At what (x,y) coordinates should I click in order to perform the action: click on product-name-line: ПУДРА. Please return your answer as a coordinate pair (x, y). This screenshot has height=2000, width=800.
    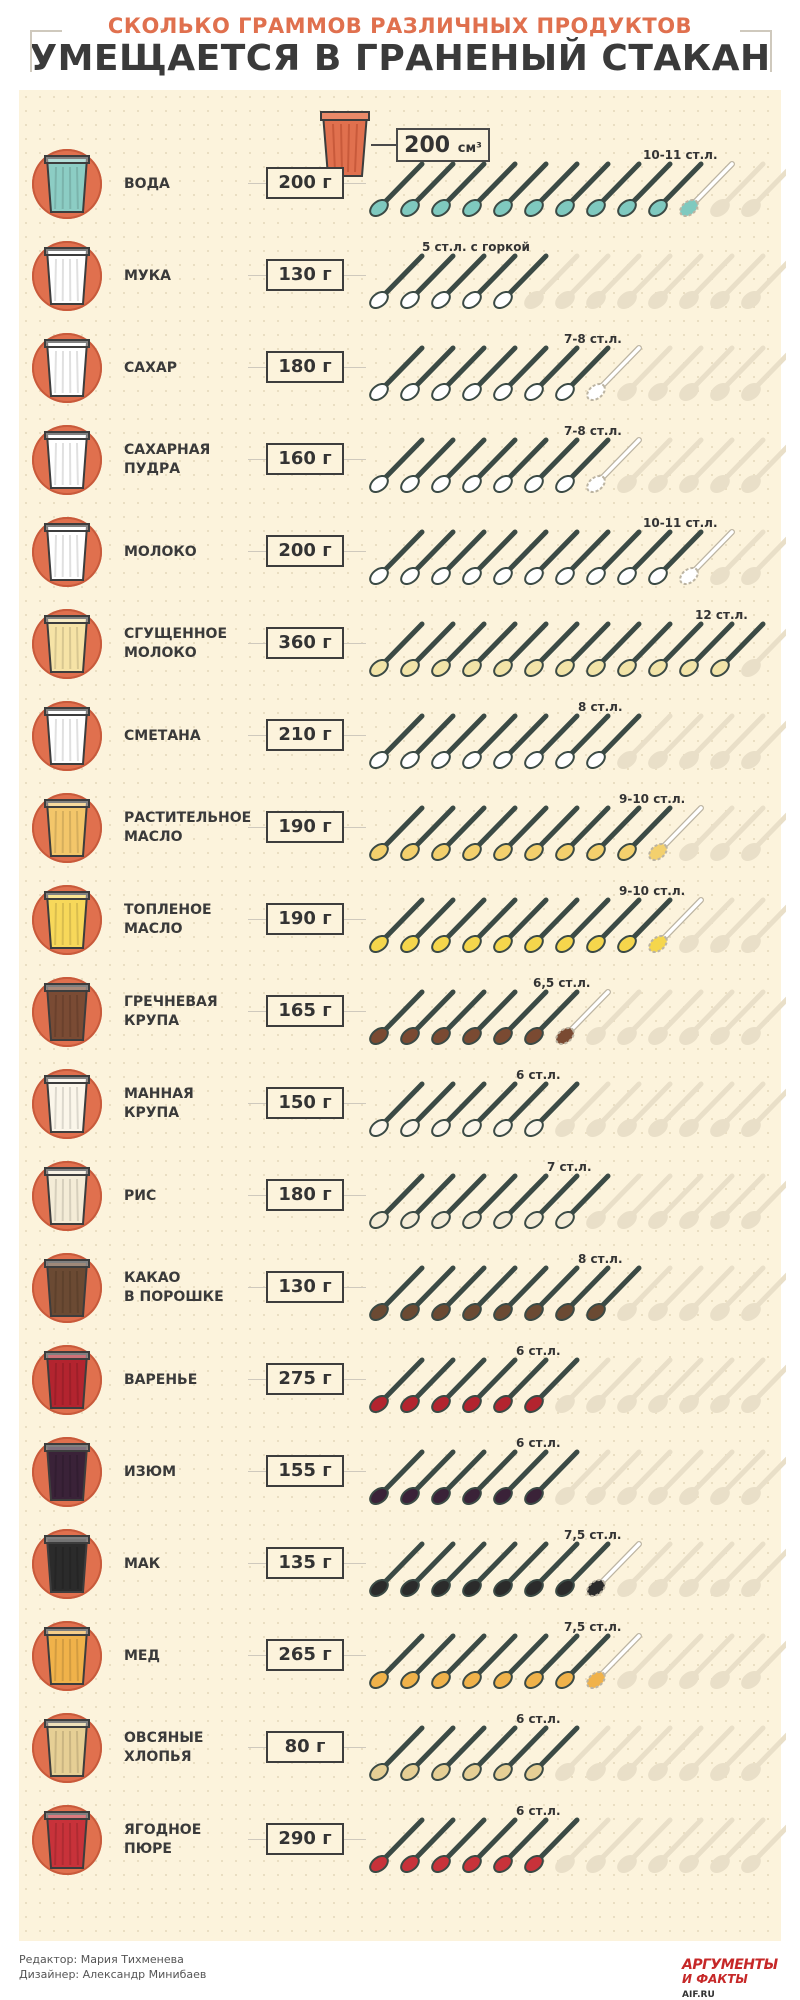
    Looking at the image, I should click on (189, 469).